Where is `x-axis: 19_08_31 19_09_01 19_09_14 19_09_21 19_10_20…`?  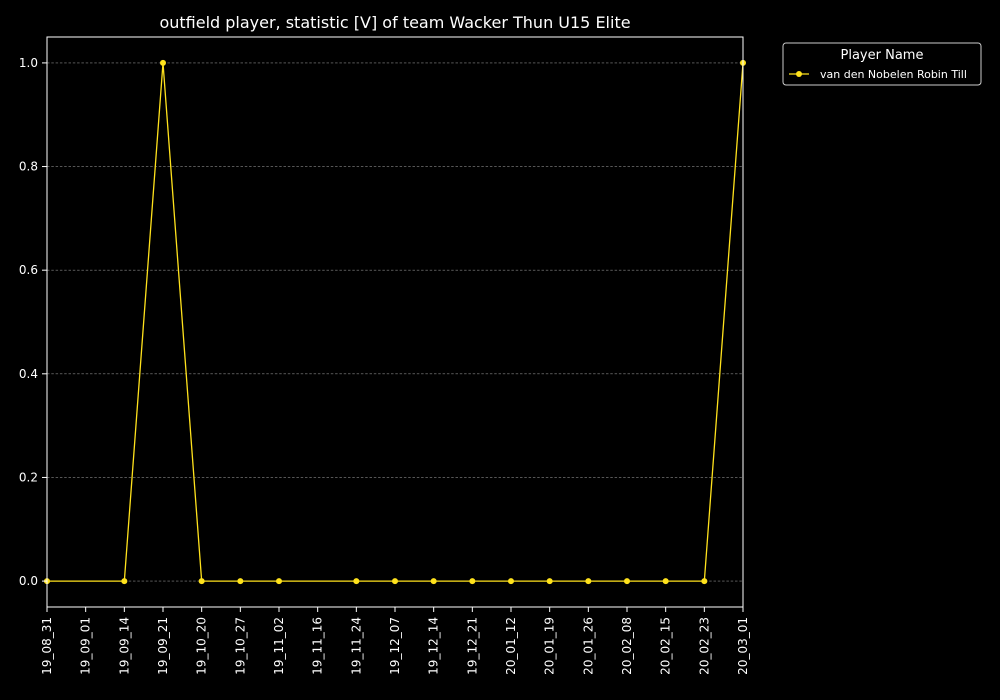 x-axis: 19_08_31 19_09_01 19_09_14 19_09_21 19_10_20… is located at coordinates (395, 641).